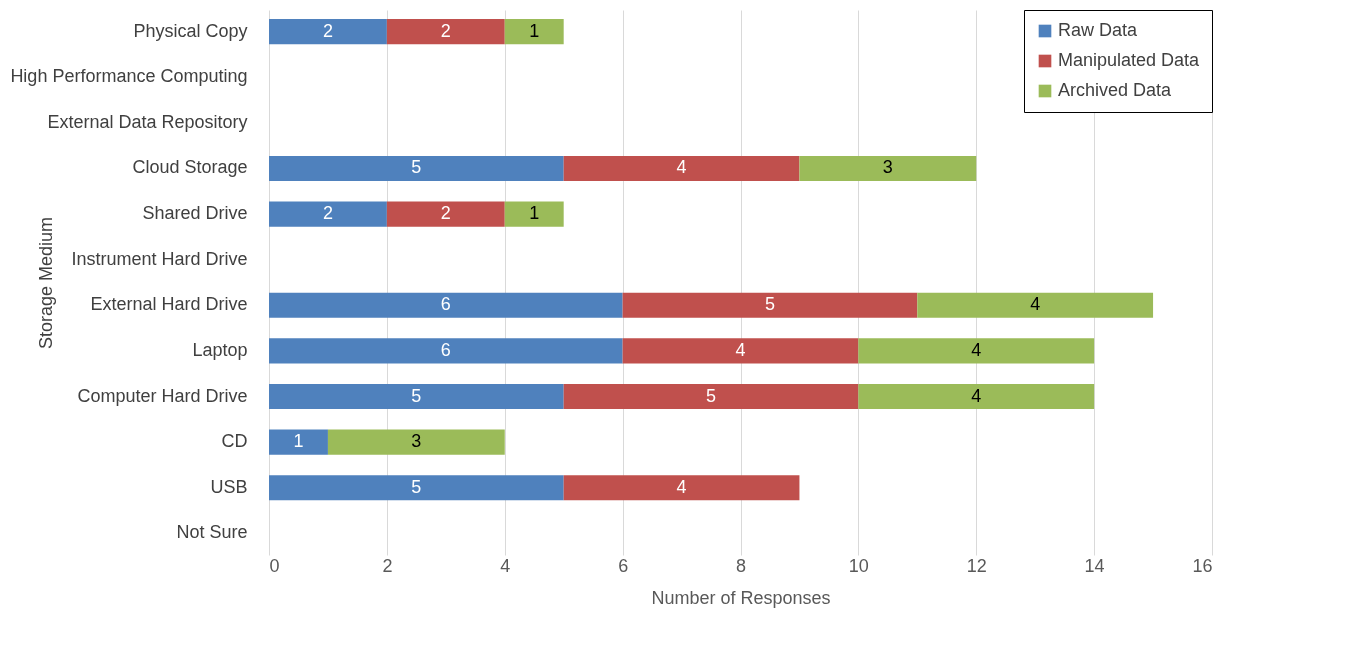 Image resolution: width=1352 pixels, height=669 pixels. What do you see at coordinates (858, 565) in the screenshot?
I see `x-tick-label: 10` at bounding box center [858, 565].